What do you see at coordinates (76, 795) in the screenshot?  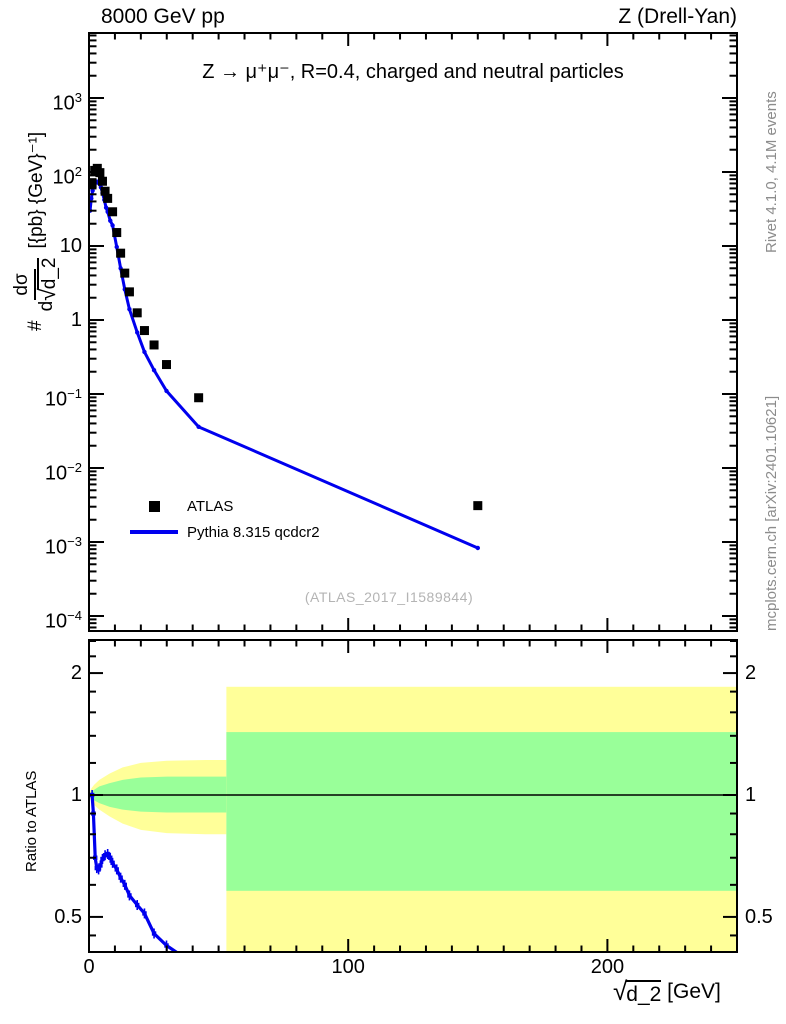 I see `ratio-tick-label-left: 1` at bounding box center [76, 795].